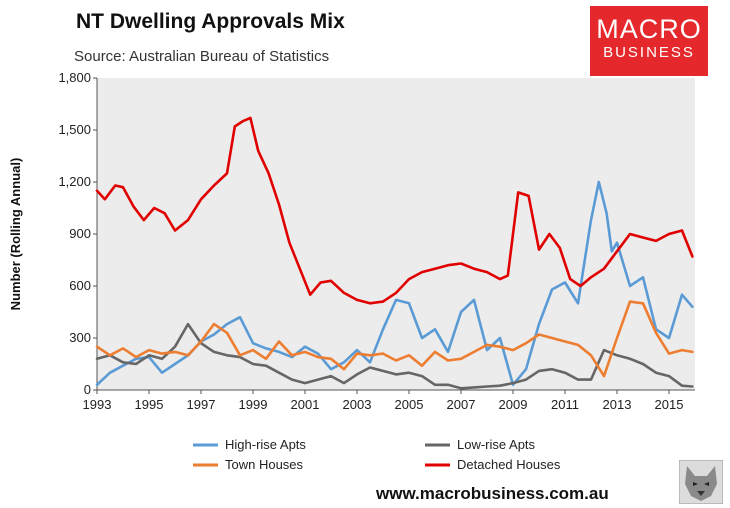 The width and height of the screenshot is (730, 508). I want to click on website-url: www.macrobusiness.com.au, so click(492, 493).